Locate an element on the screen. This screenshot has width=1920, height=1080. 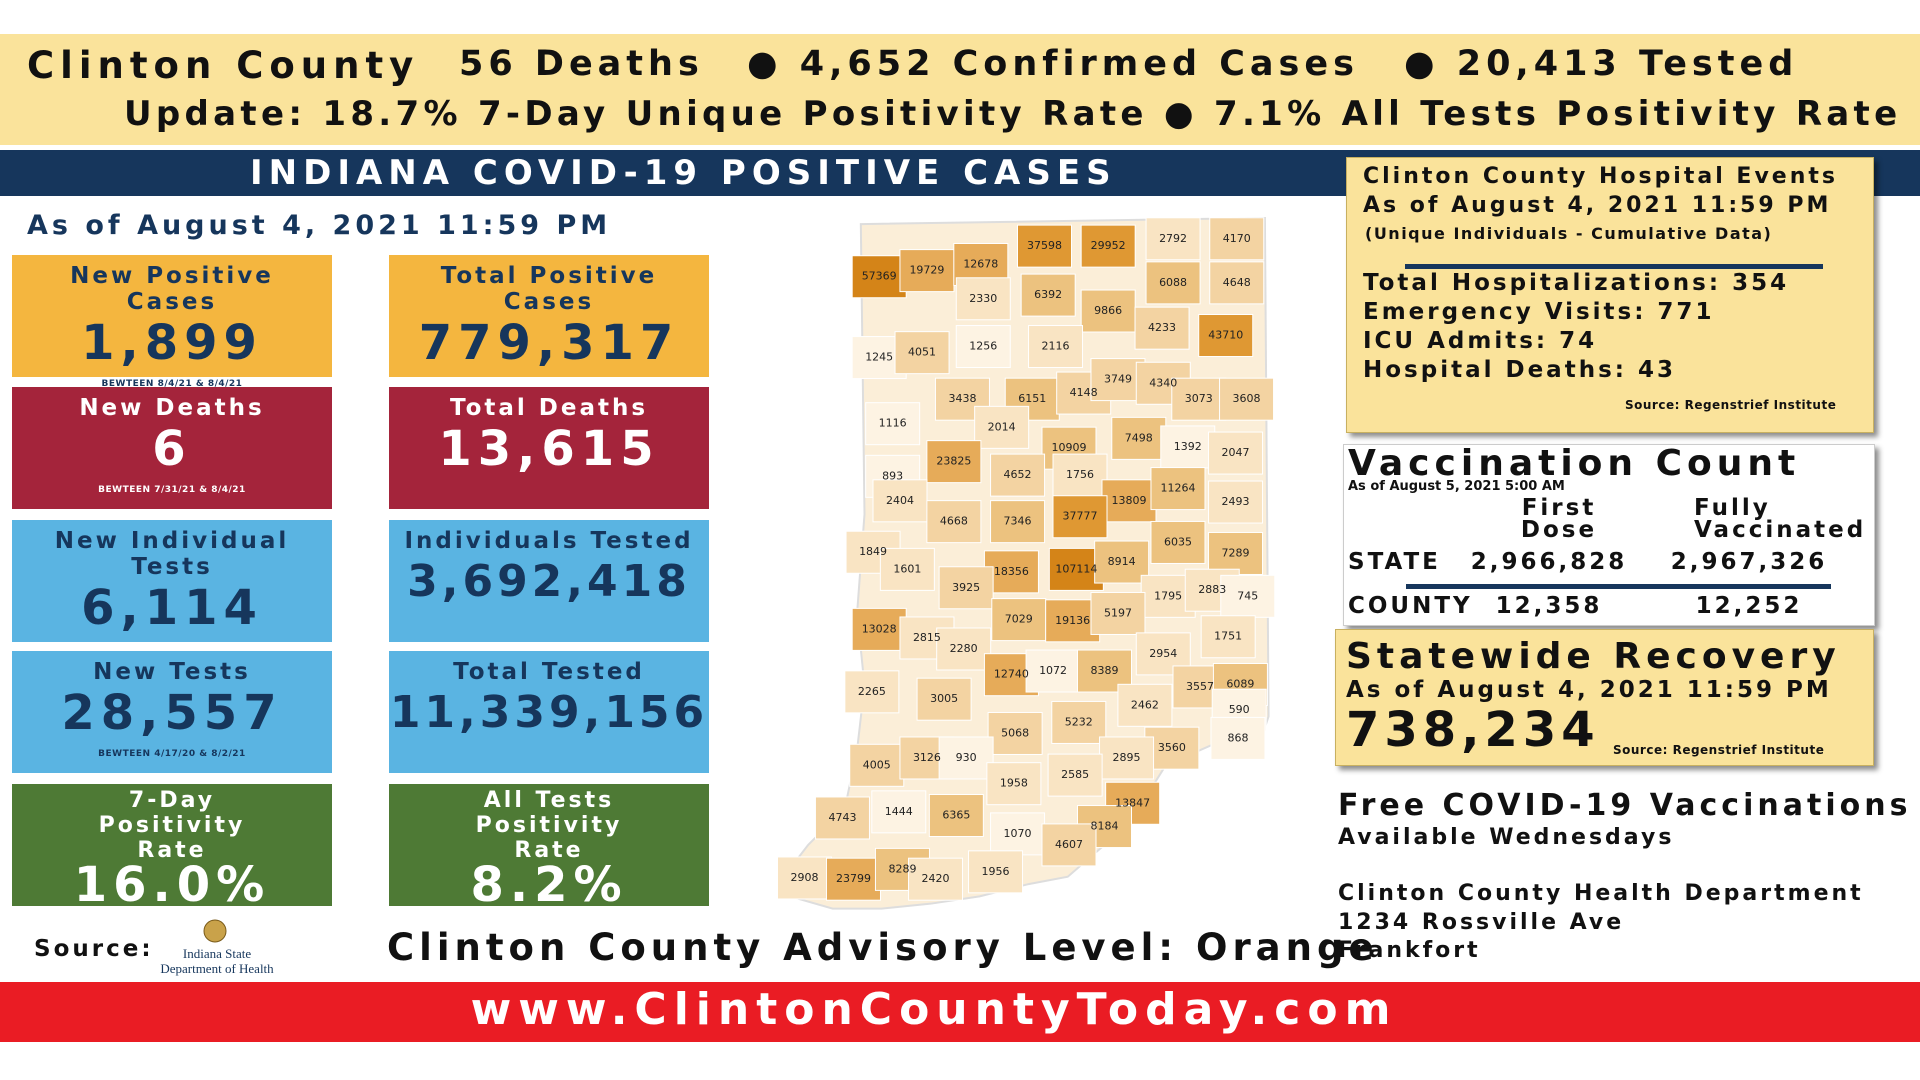
county-label: 1070 is located at coordinates (1018, 833).